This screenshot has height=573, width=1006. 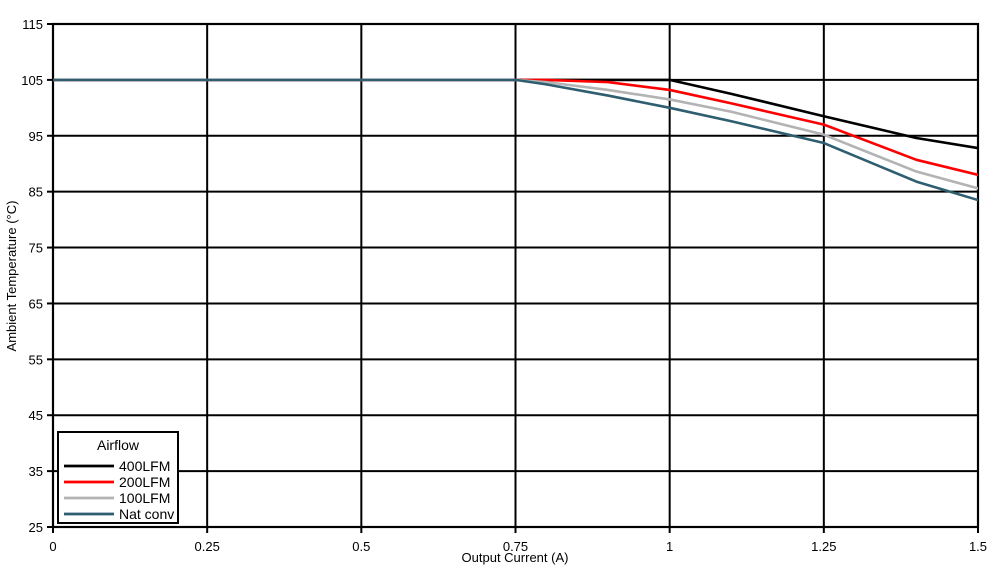 I want to click on y-tick-label: 25, so click(x=36, y=527).